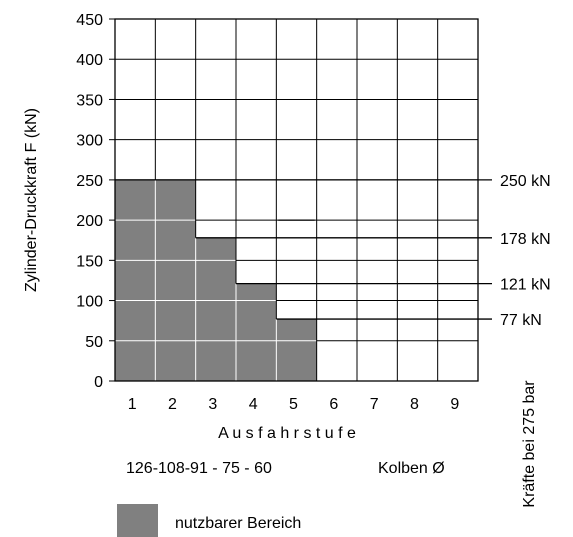 The height and width of the screenshot is (537, 573). I want to click on x-tick-label: 9, so click(454, 404).